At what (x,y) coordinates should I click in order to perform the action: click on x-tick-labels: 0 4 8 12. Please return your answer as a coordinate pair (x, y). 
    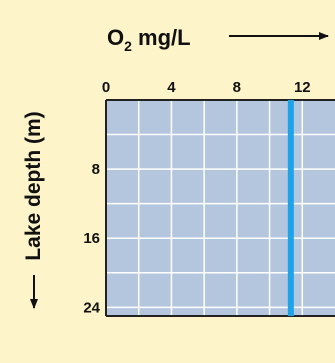
    Looking at the image, I should click on (206, 87).